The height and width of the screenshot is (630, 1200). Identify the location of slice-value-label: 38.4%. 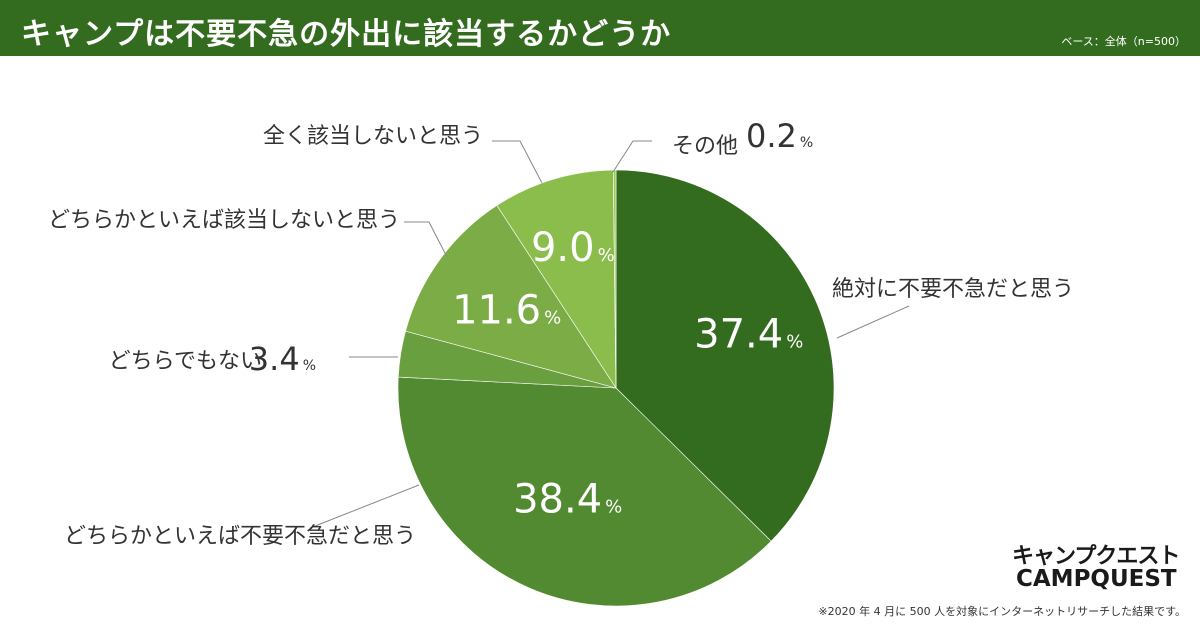
(567, 500).